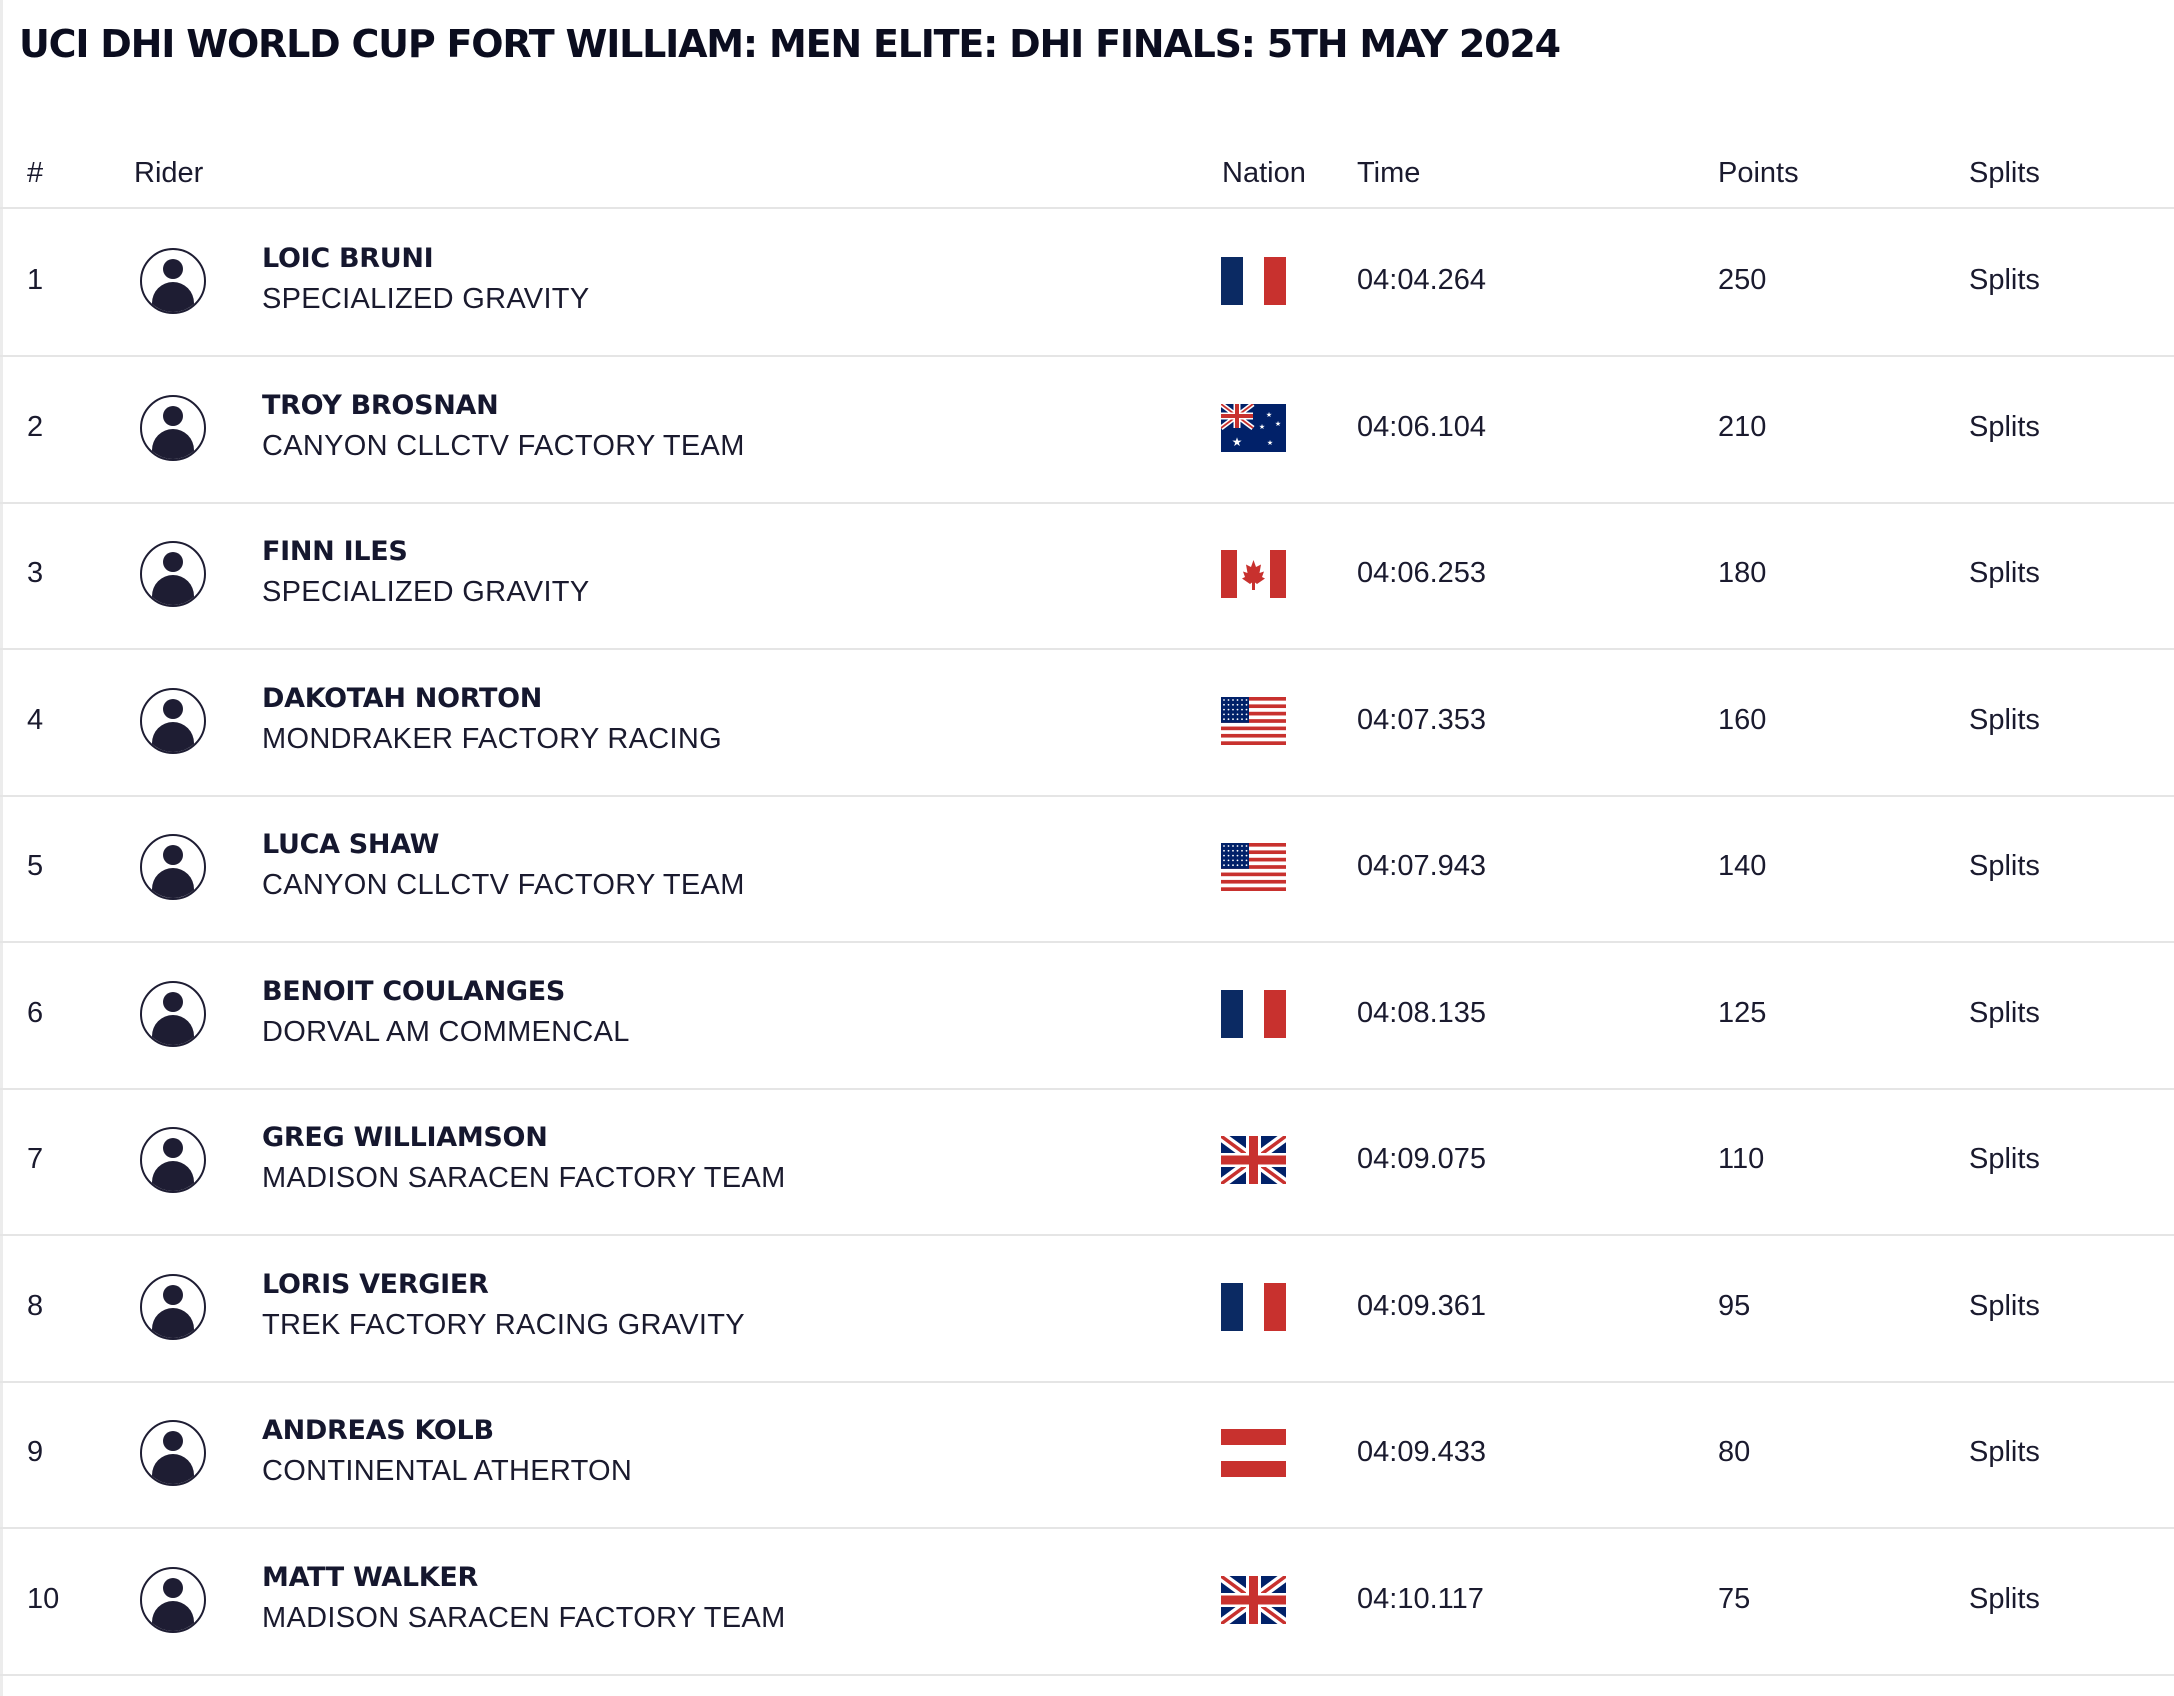 This screenshot has width=2174, height=1696. What do you see at coordinates (1253, 1453) in the screenshot?
I see `austria-flag` at bounding box center [1253, 1453].